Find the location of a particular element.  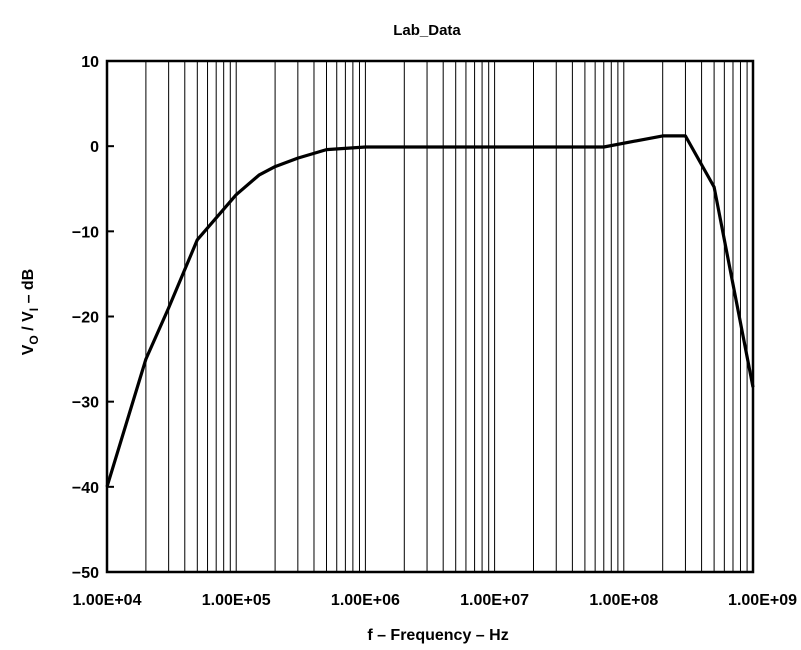

y-tick-label: −10 is located at coordinates (85, 232).